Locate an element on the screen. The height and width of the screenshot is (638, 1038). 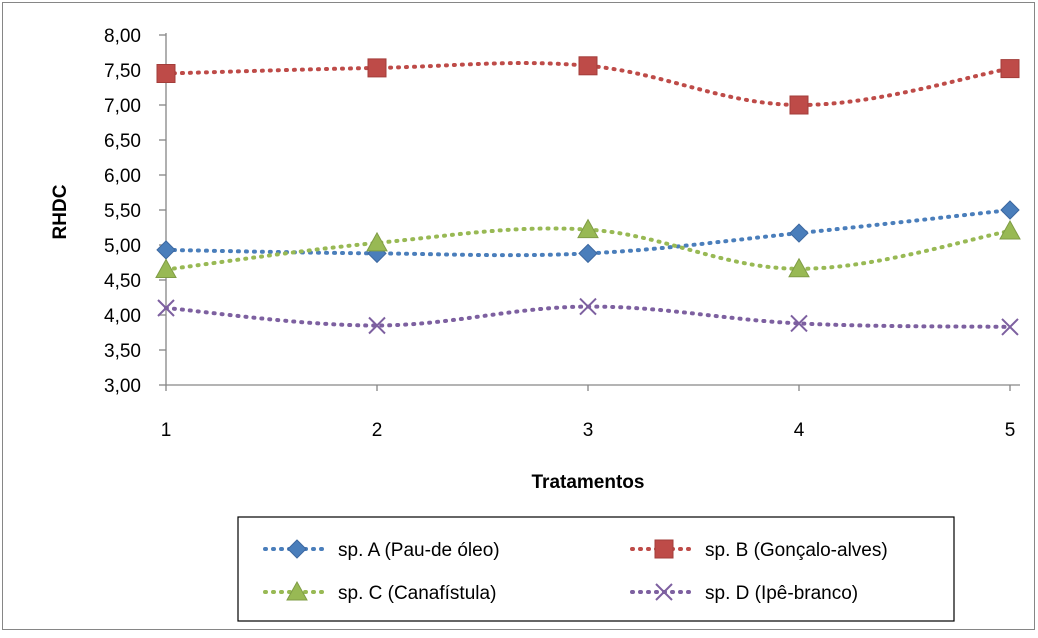
y-tick-label: 4,00 is located at coordinates (122, 316).